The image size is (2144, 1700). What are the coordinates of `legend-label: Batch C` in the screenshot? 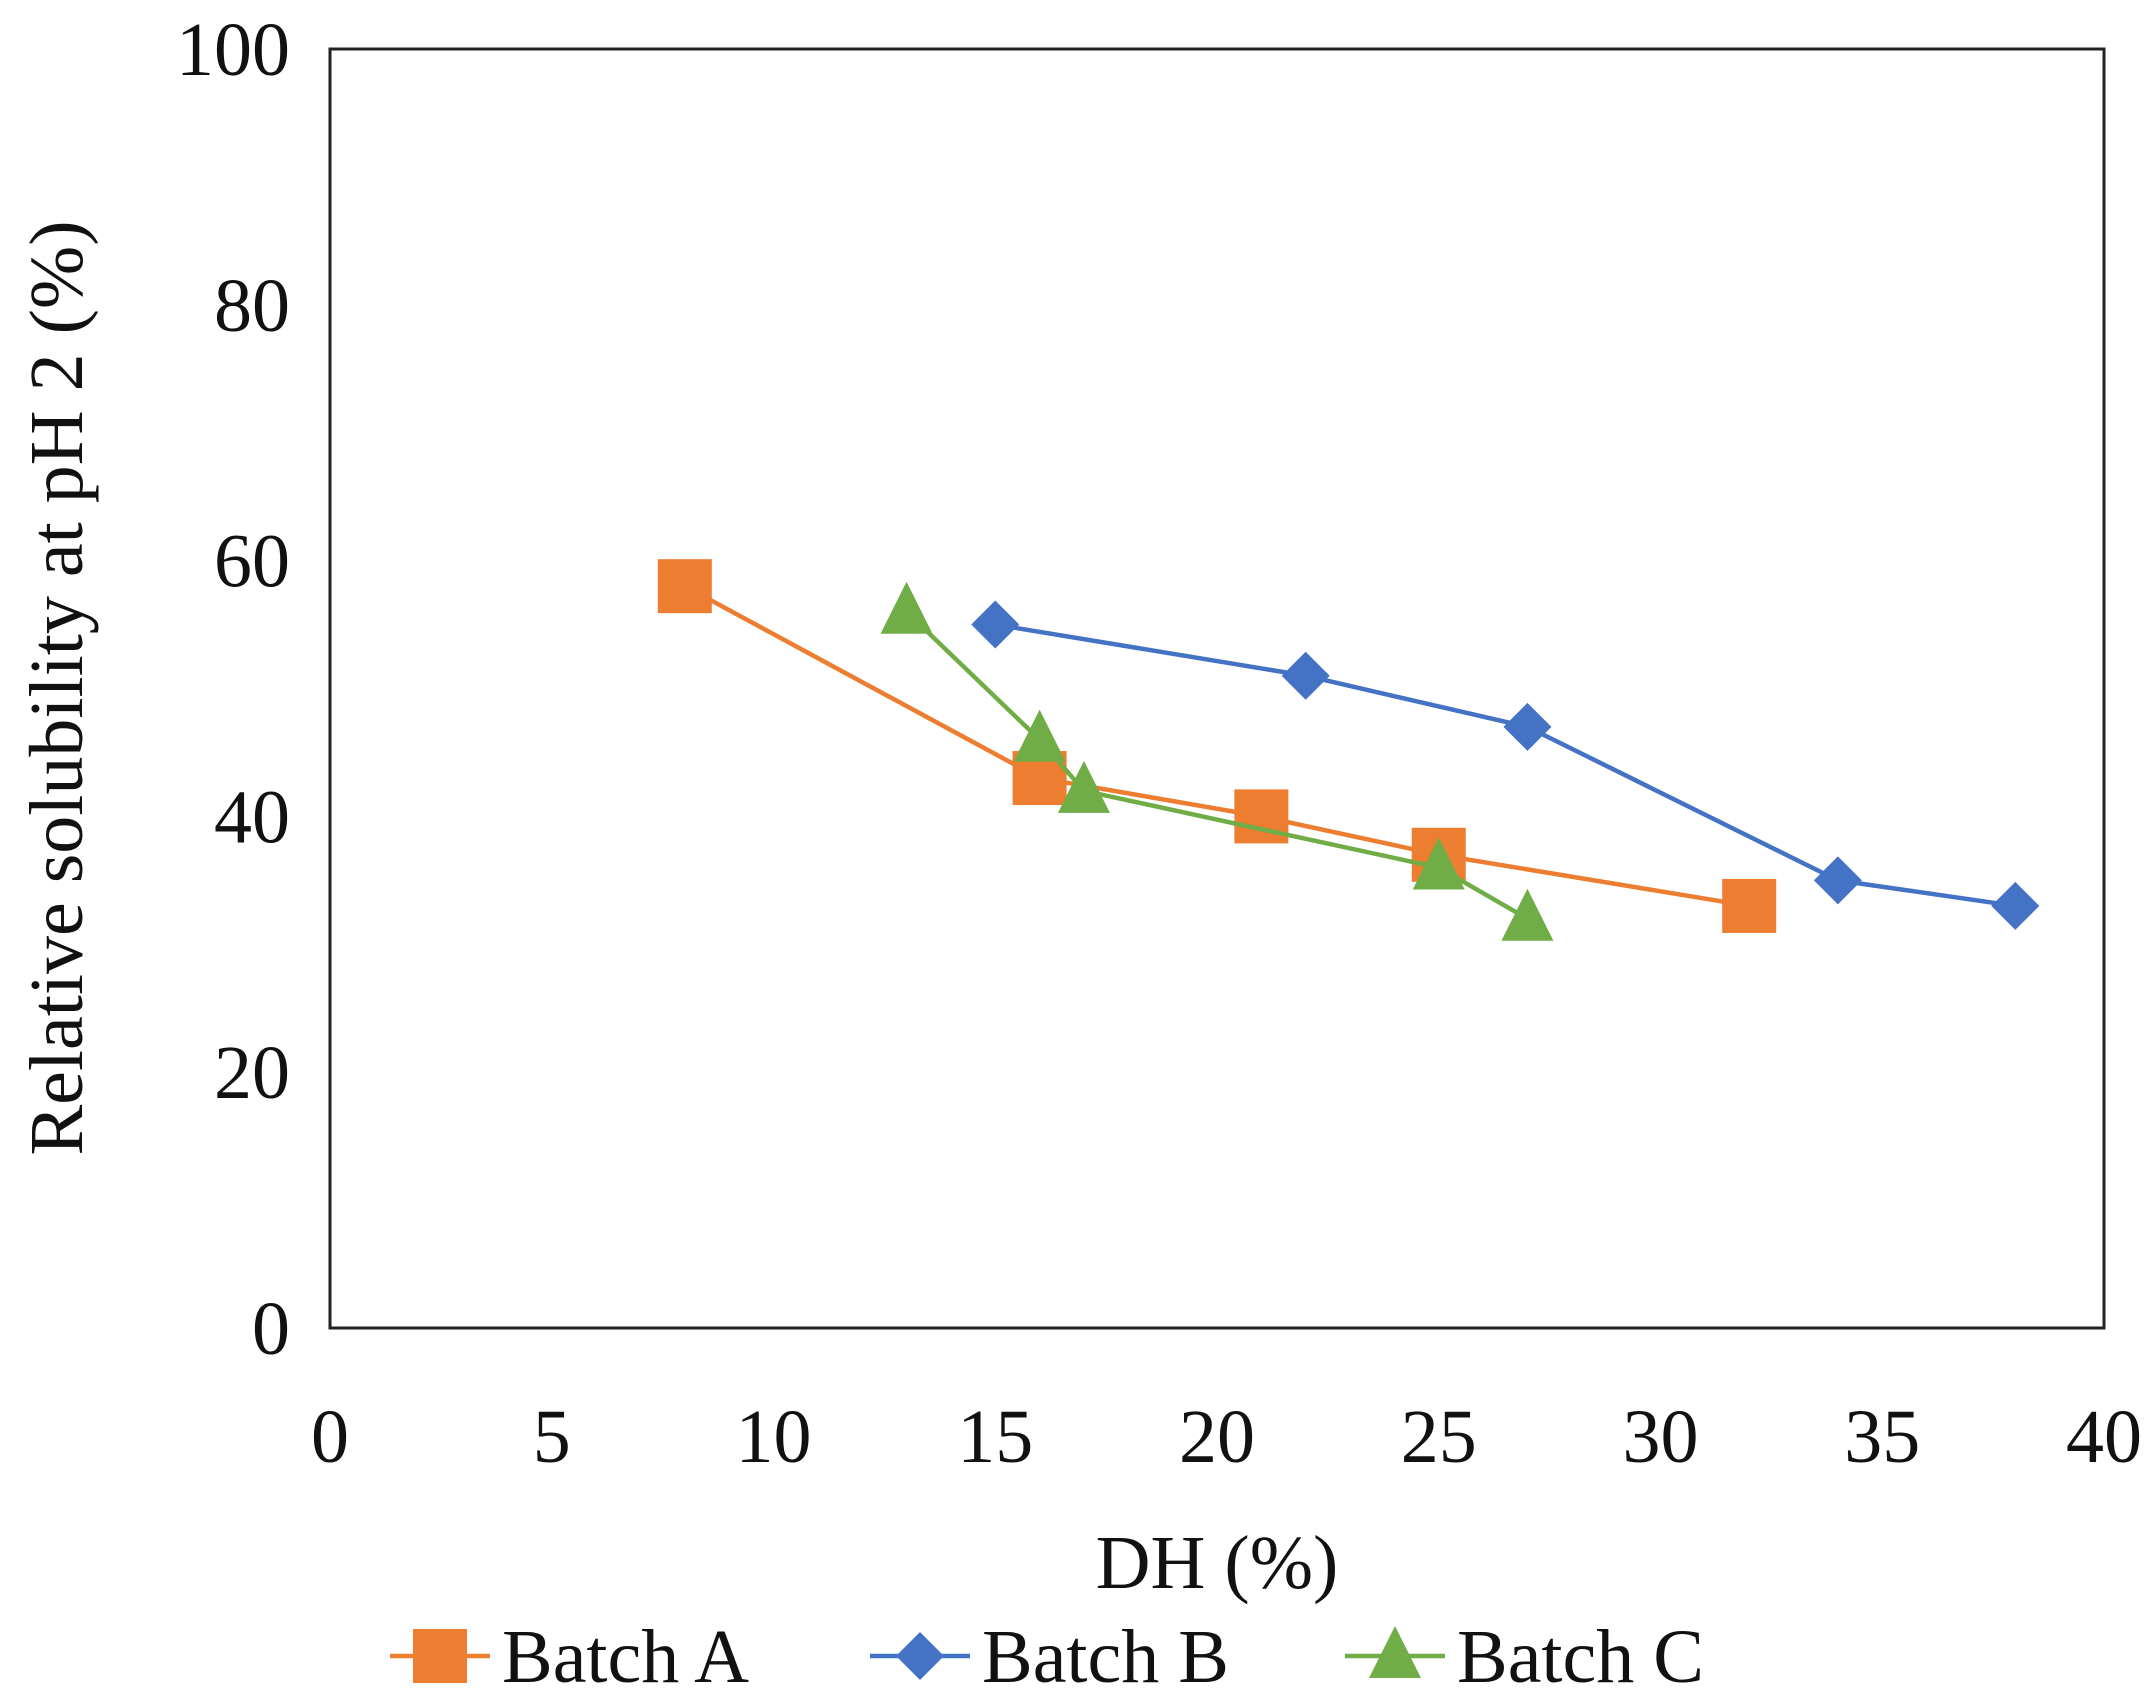 It's located at (1580, 1657).